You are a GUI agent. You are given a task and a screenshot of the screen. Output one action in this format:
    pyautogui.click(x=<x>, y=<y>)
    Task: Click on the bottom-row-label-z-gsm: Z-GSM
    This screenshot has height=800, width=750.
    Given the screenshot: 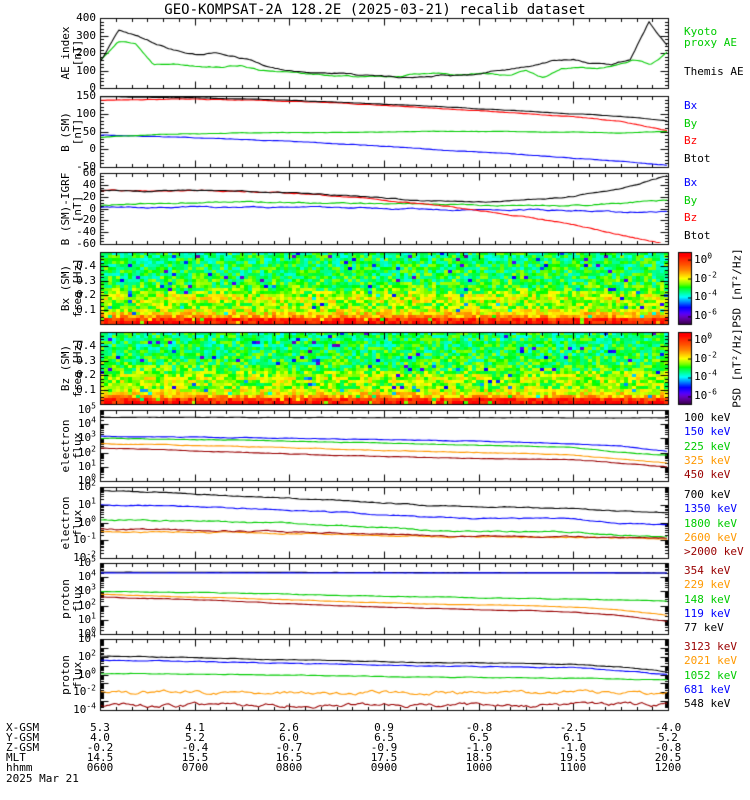 What is the action you would take?
    pyautogui.click(x=23, y=747)
    